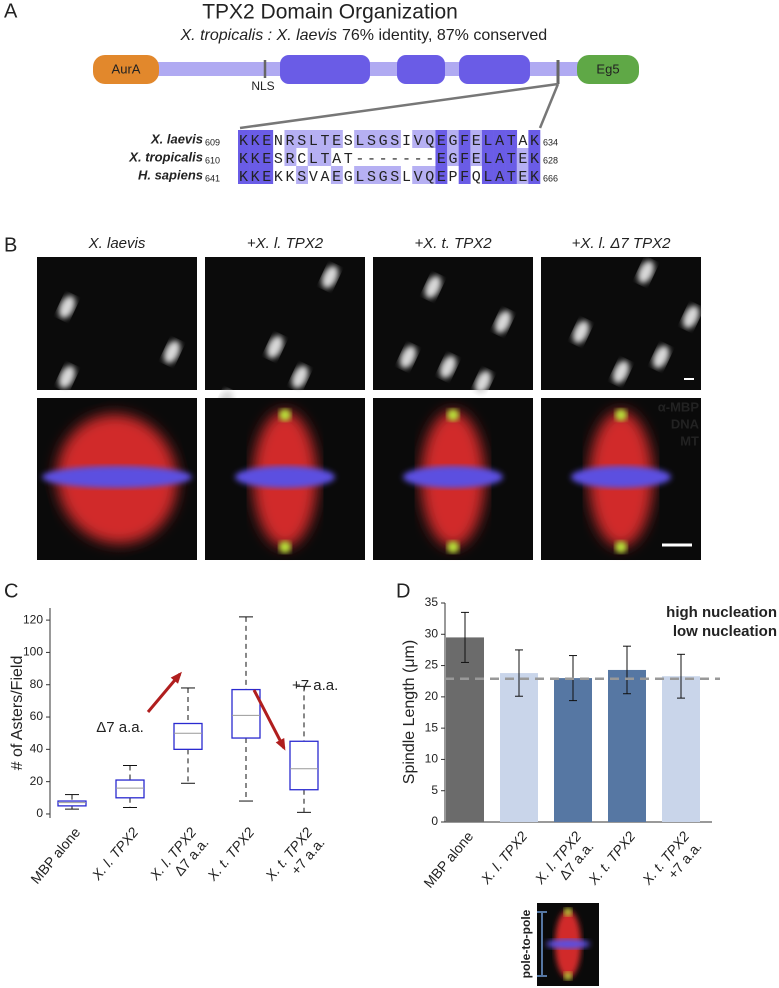 Image resolution: width=779 pixels, height=988 pixels. What do you see at coordinates (550, 160) in the screenshot?
I see `end-index: 628` at bounding box center [550, 160].